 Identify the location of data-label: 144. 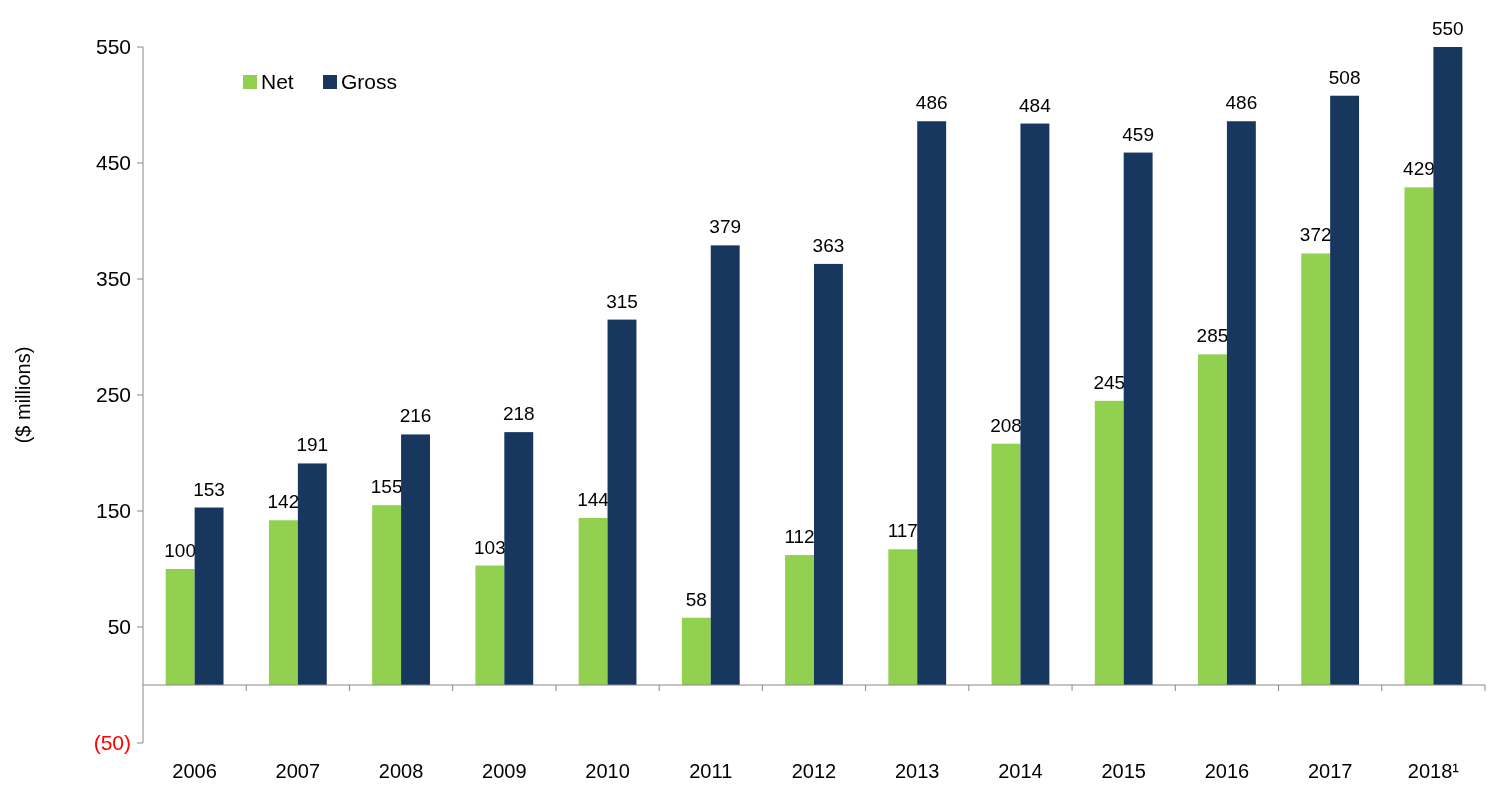
(593, 499).